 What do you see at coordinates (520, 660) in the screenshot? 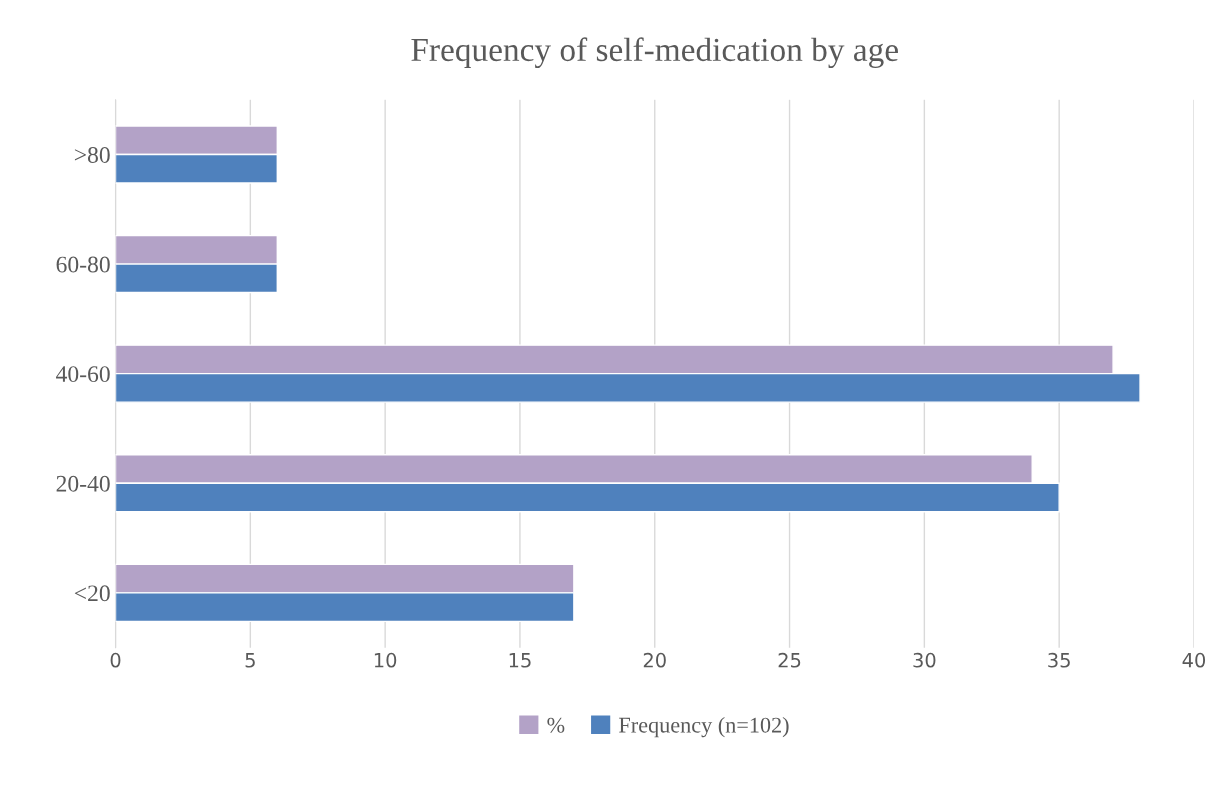
I see `x-tick-label: 15` at bounding box center [520, 660].